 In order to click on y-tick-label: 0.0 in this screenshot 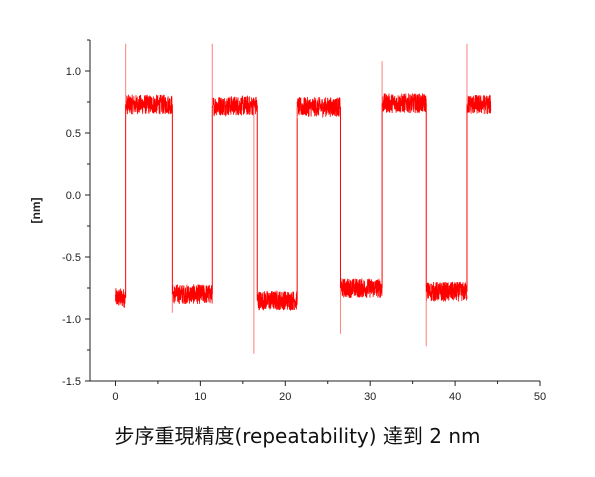, I will do `click(73, 196)`.